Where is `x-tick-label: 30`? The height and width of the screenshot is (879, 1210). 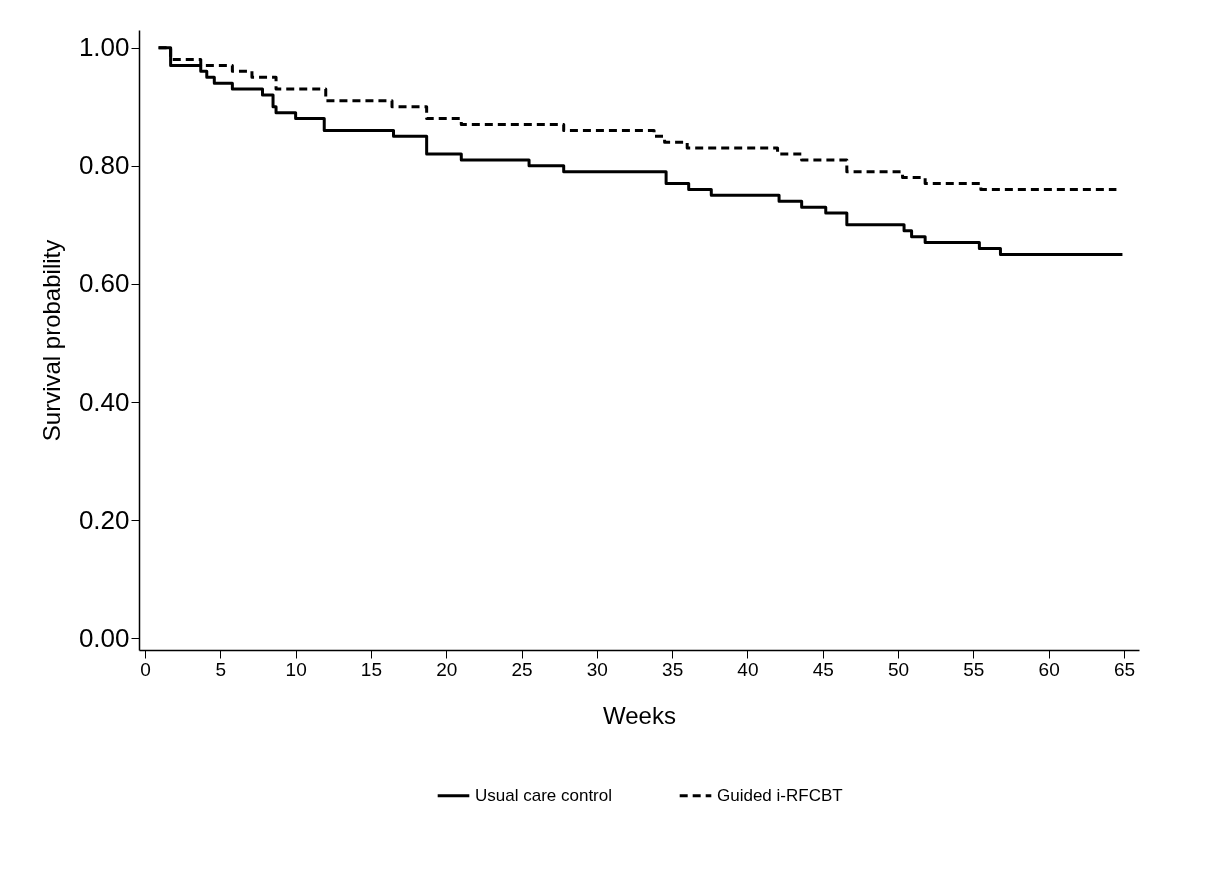 x-tick-label: 30 is located at coordinates (597, 669).